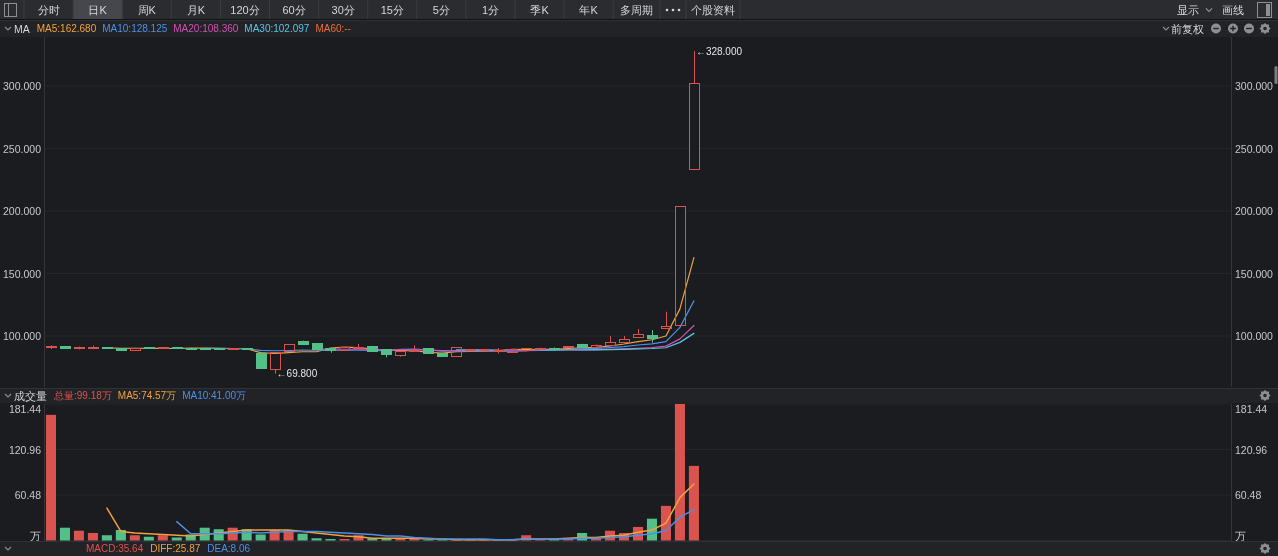 This screenshot has width=1278, height=556. What do you see at coordinates (175, 548) in the screenshot?
I see `text: DIFF:25.87` at bounding box center [175, 548].